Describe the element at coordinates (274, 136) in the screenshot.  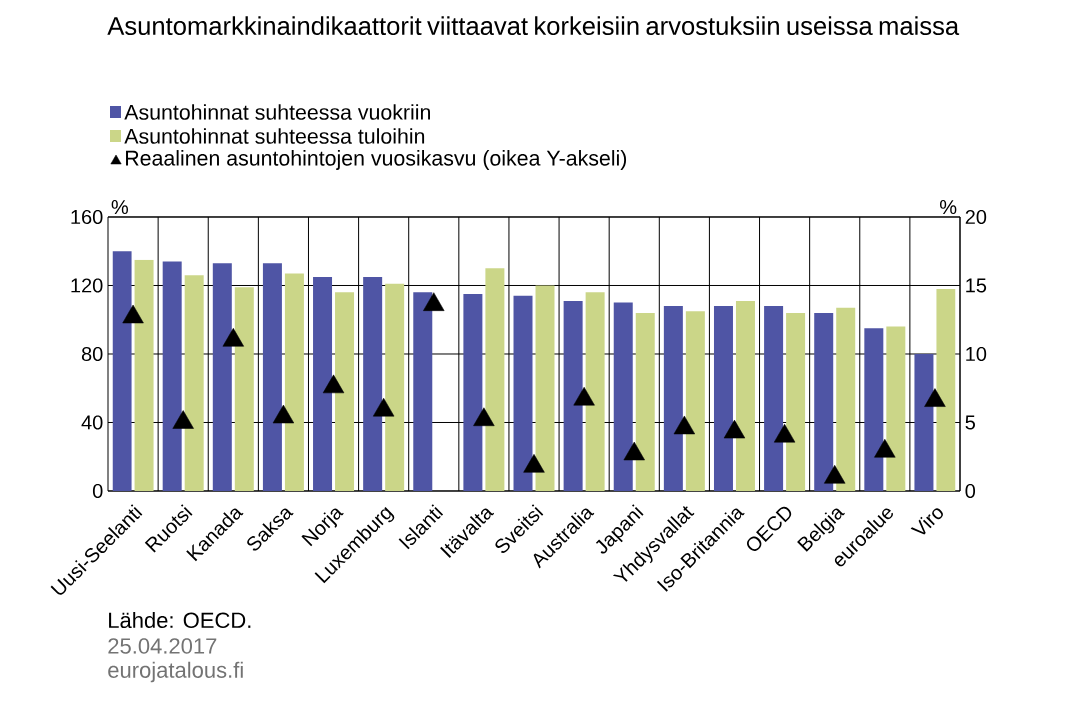
I see `legend-label: Asuntohinnat suhteessa tuloihin` at that location.